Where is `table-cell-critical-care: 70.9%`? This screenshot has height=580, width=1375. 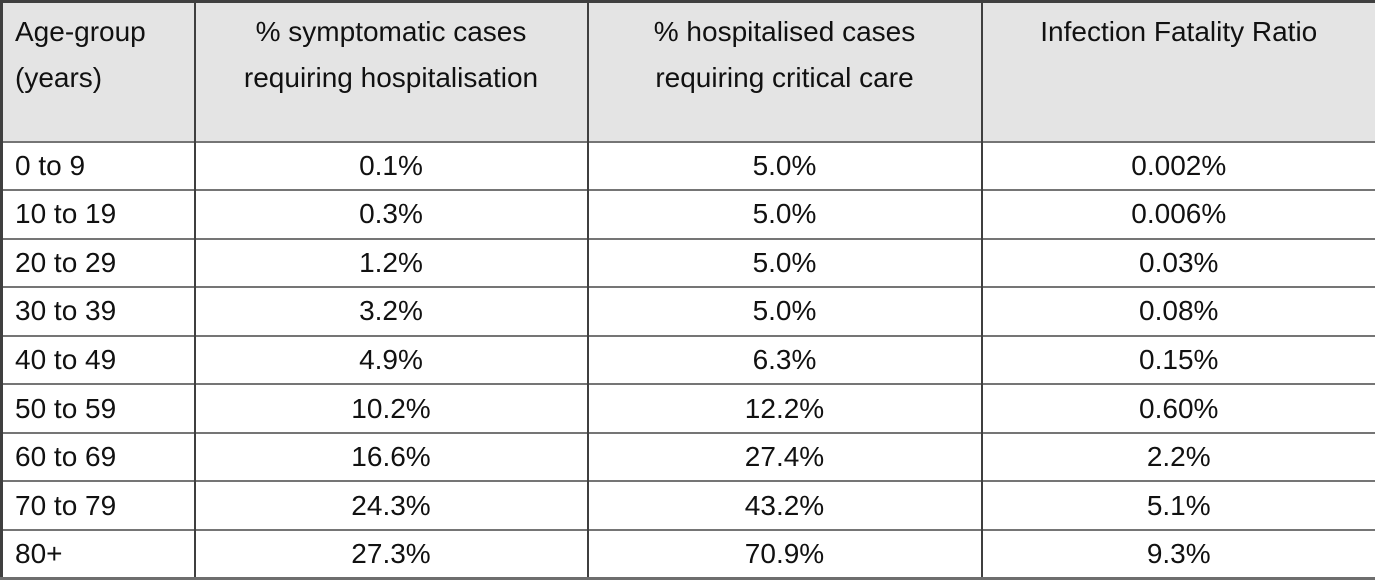 table-cell-critical-care: 70.9% is located at coordinates (784, 553).